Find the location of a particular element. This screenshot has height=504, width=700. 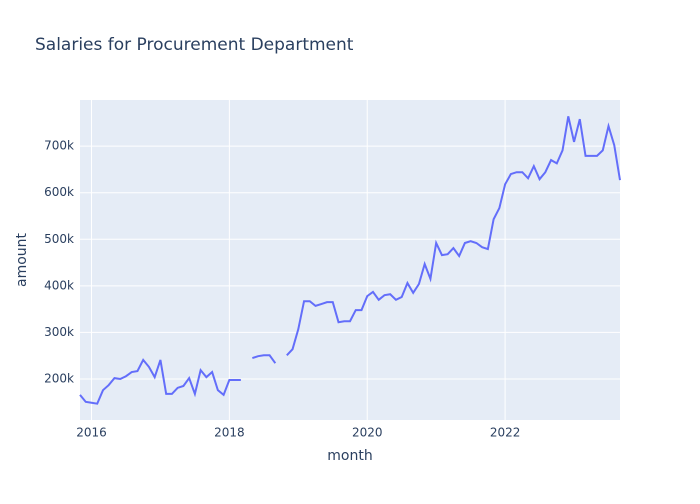

x-tick-label: 2016 is located at coordinates (91, 433).